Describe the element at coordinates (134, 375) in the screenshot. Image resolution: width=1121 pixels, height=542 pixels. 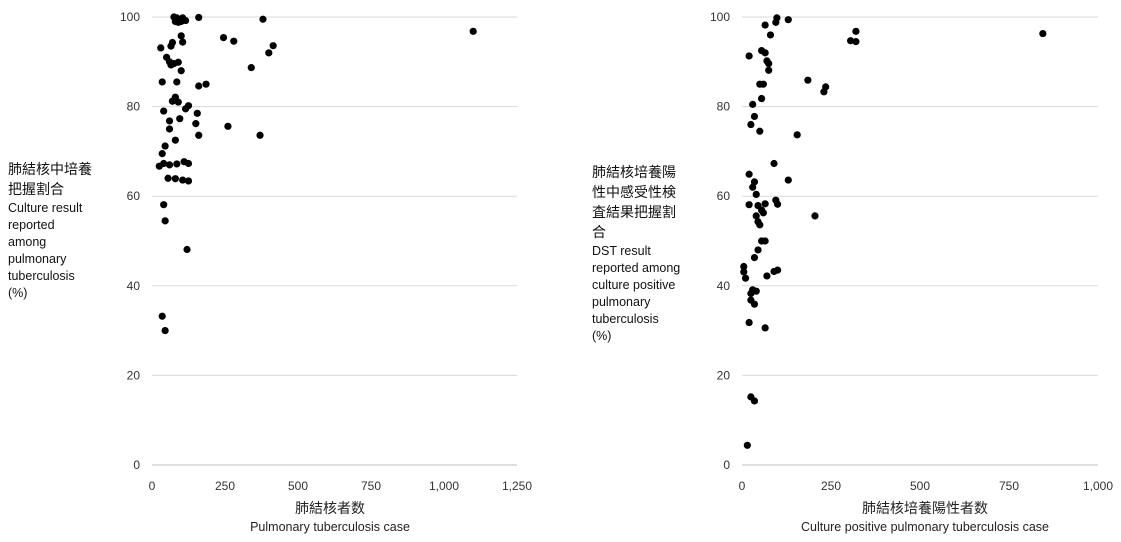
I see `chart-1-y-tick-label: 20` at that location.